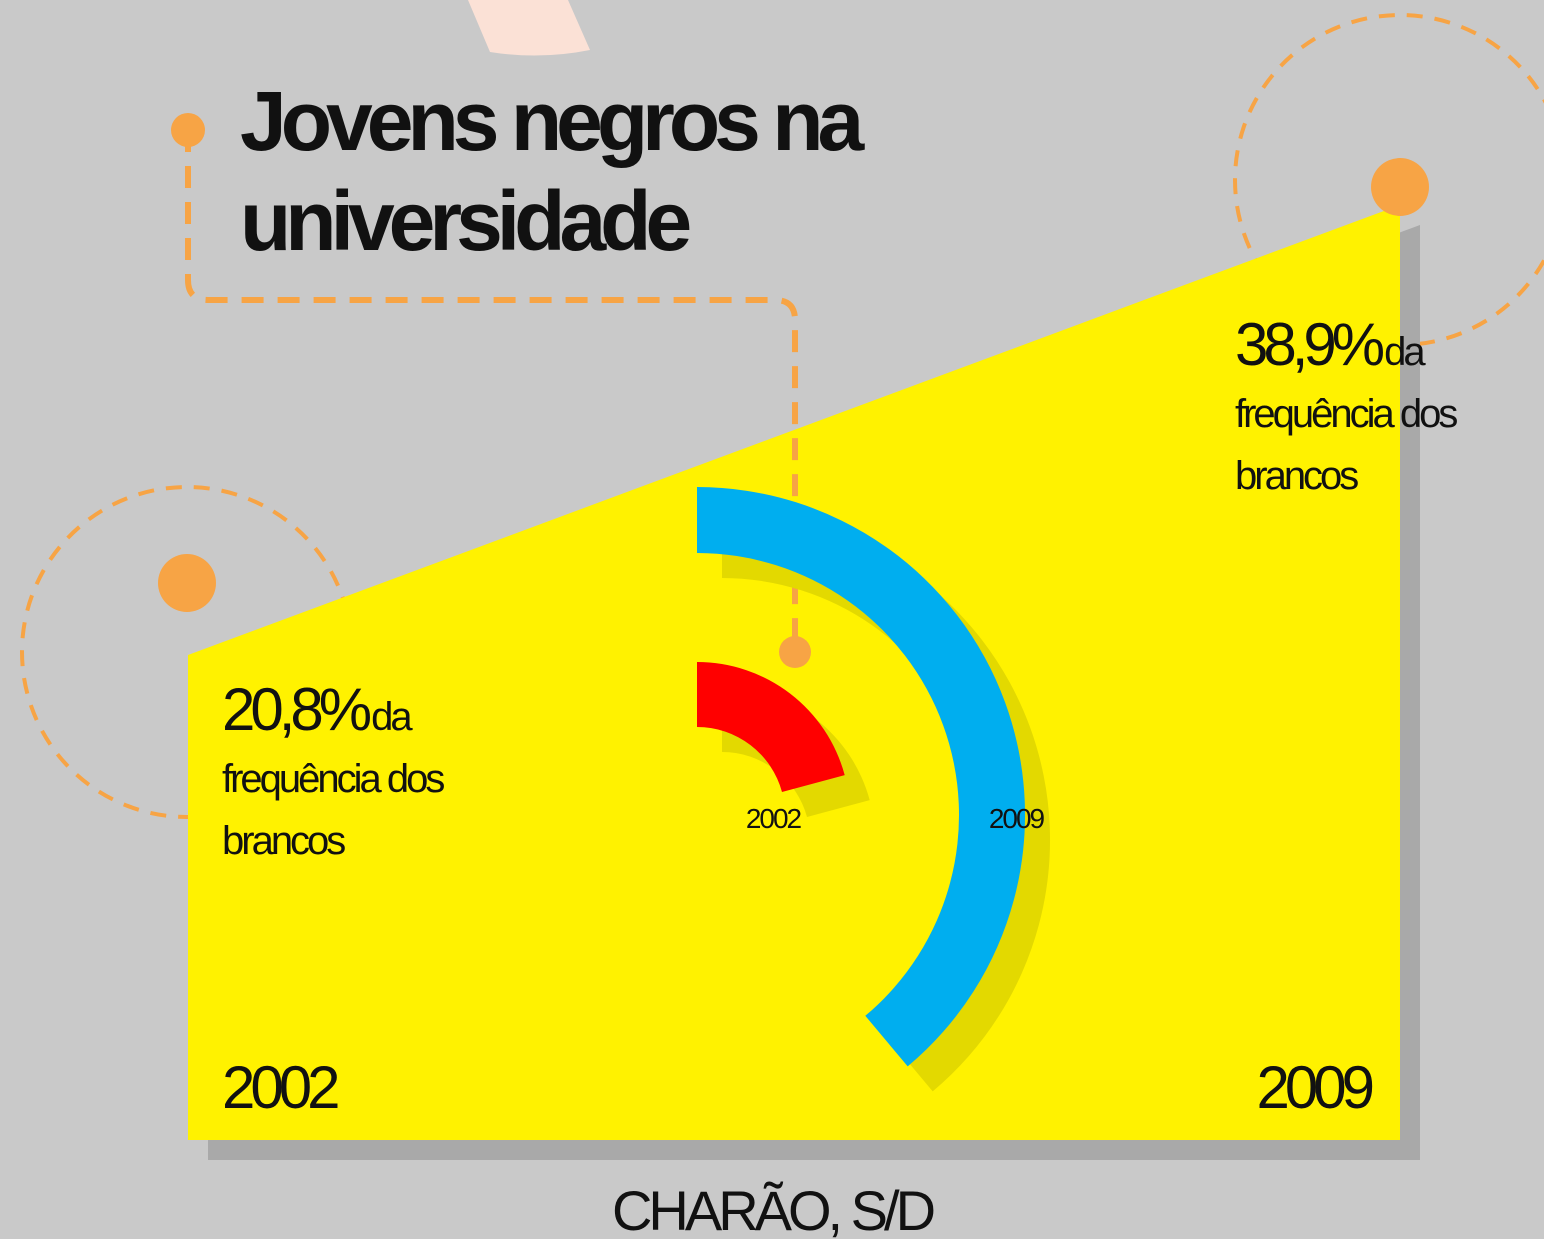 Image resolution: width=1544 pixels, height=1239 pixels. I want to click on bar-label: 2009, so click(1017, 818).